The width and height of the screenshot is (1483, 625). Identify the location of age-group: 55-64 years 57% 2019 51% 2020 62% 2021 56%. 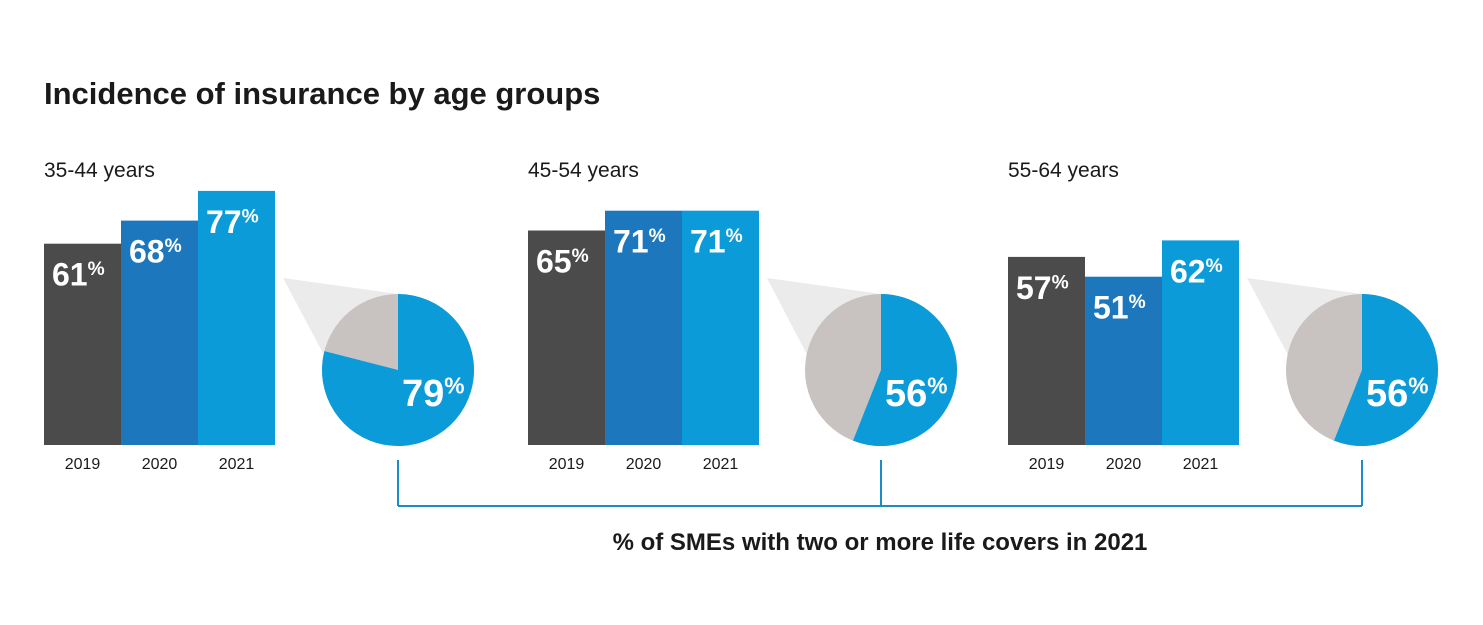
(1223, 316).